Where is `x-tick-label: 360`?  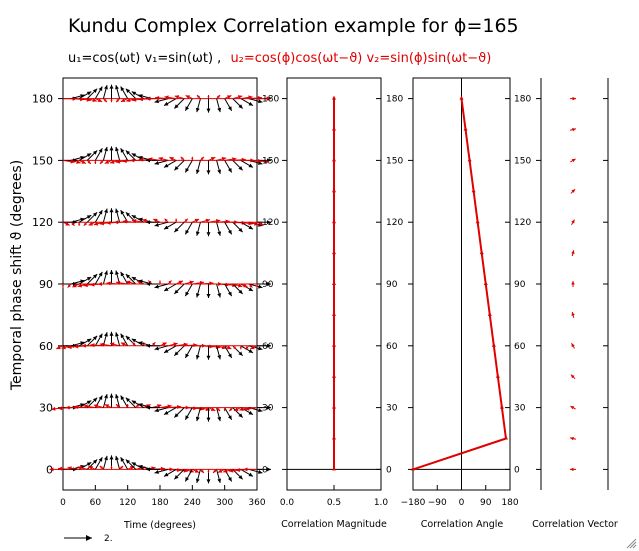
x-tick-label: 360 is located at coordinates (256, 503).